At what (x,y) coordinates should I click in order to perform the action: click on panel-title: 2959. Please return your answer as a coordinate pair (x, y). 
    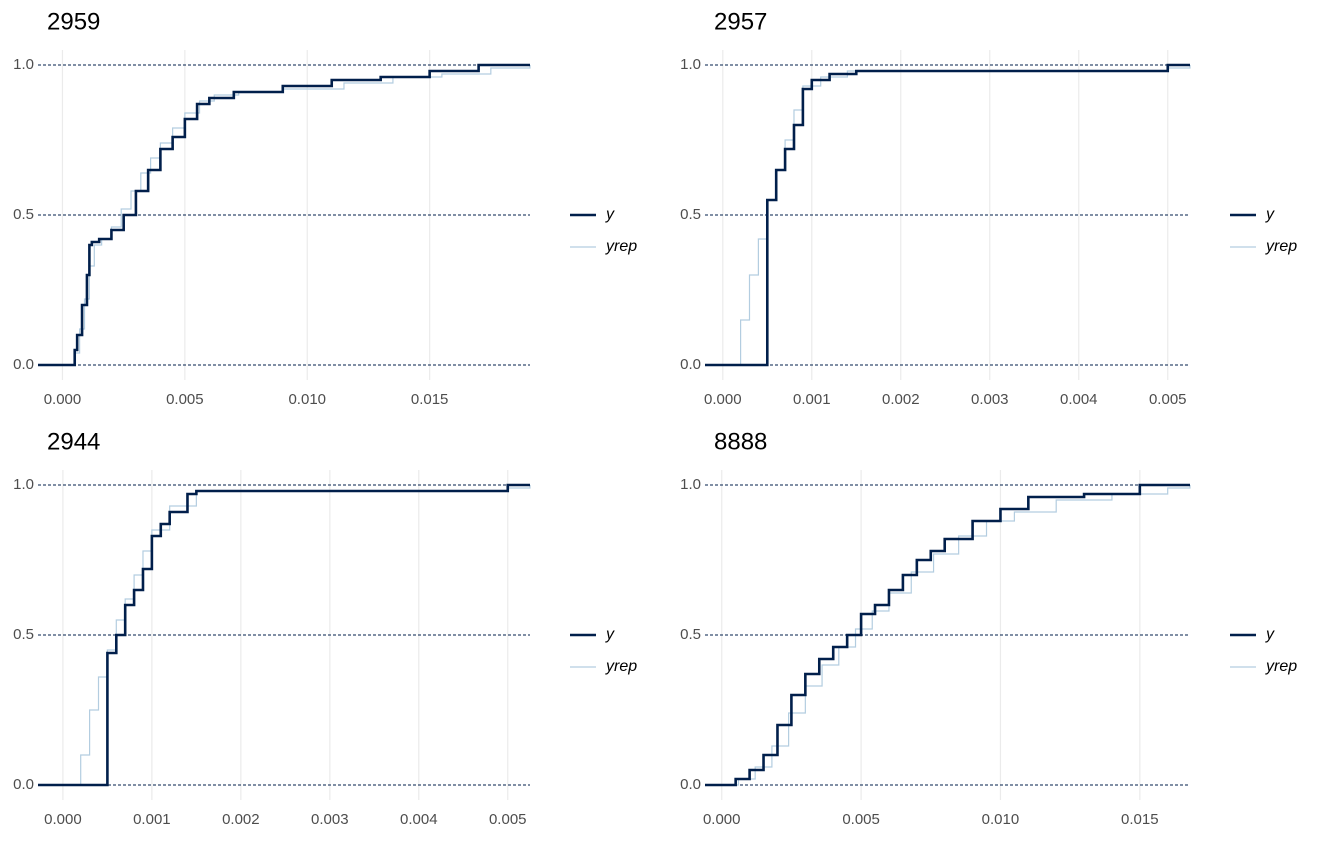
    Looking at the image, I should click on (73, 21).